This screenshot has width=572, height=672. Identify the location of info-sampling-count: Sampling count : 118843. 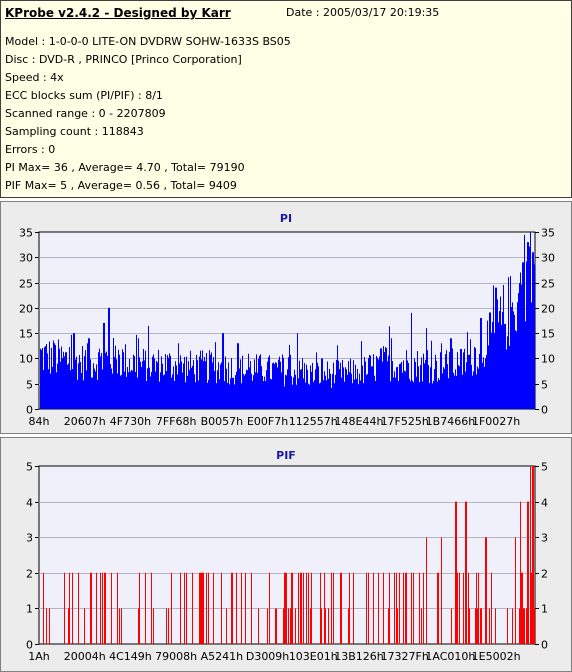
(74, 131).